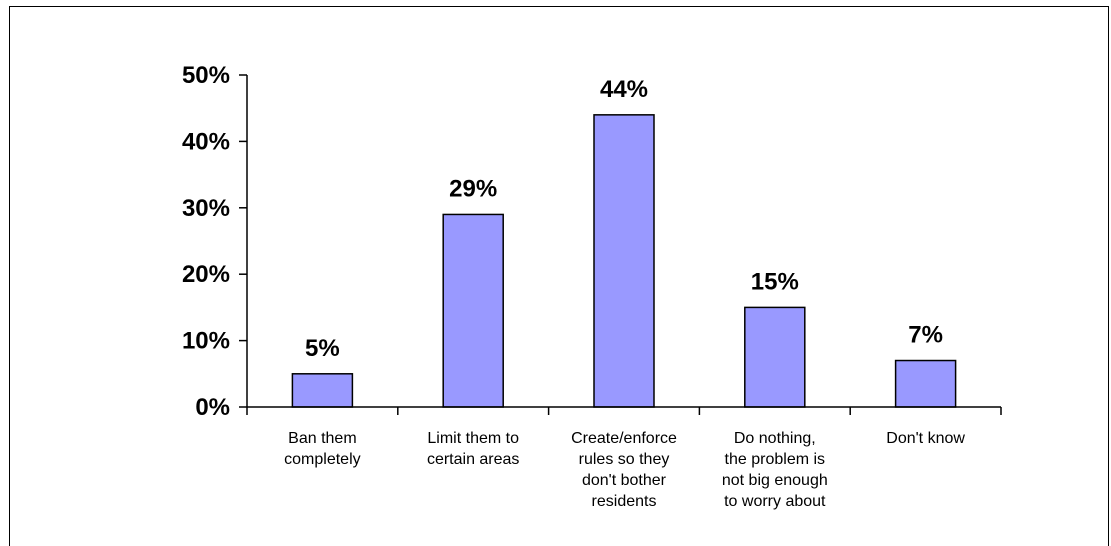  I want to click on category-label-line: certain areas, so click(473, 459).